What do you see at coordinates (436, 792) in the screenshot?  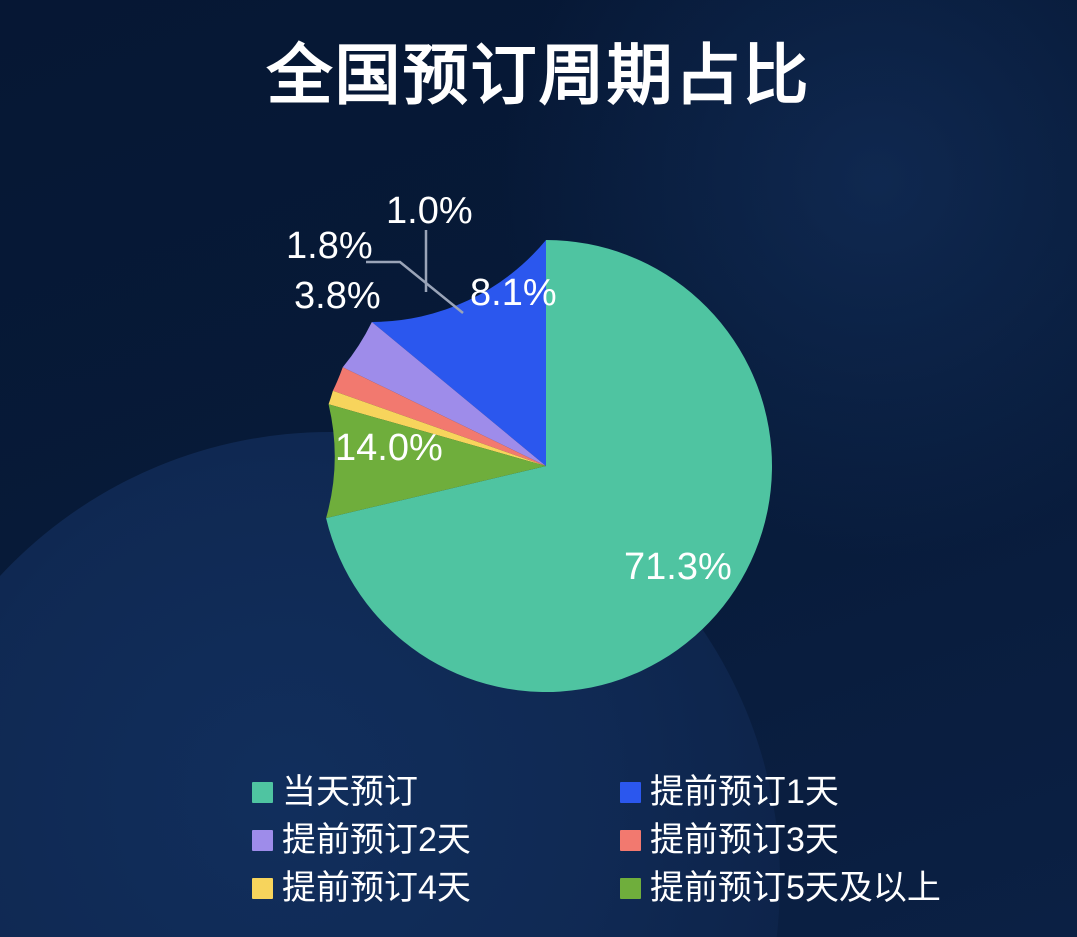 I see `legend-item: 当天预订` at bounding box center [436, 792].